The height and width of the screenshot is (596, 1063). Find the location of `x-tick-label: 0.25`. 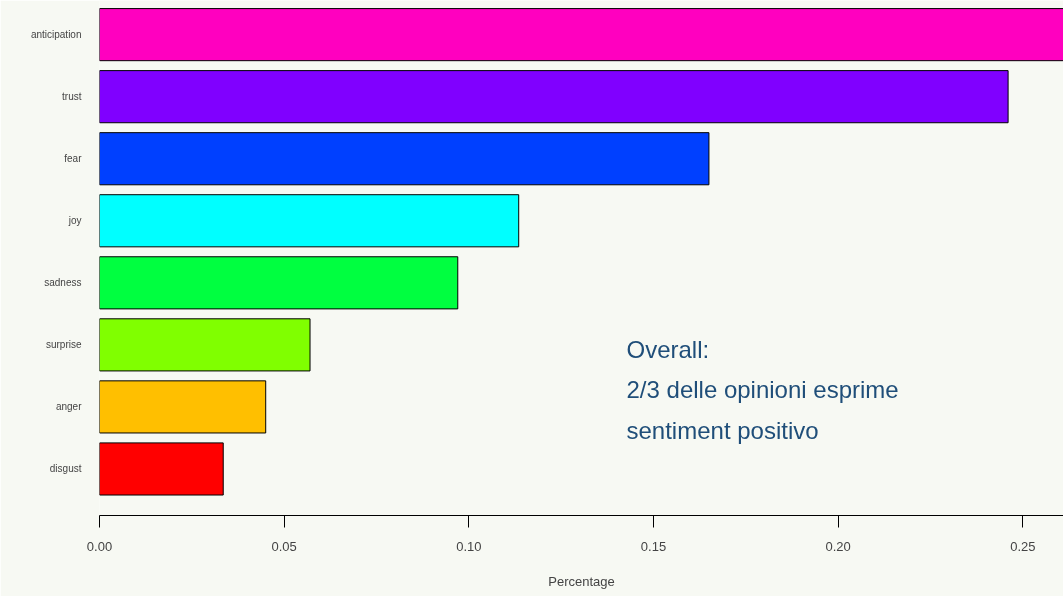

x-tick-label: 0.25 is located at coordinates (1023, 546).